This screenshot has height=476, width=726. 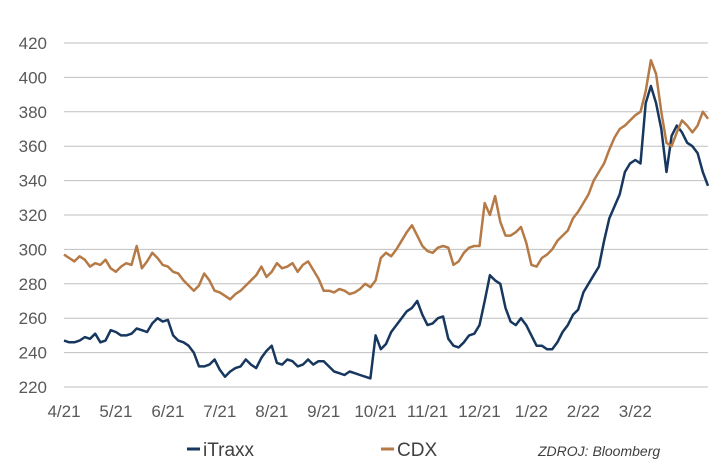 I want to click on y-tick-label: 380, so click(x=33, y=112).